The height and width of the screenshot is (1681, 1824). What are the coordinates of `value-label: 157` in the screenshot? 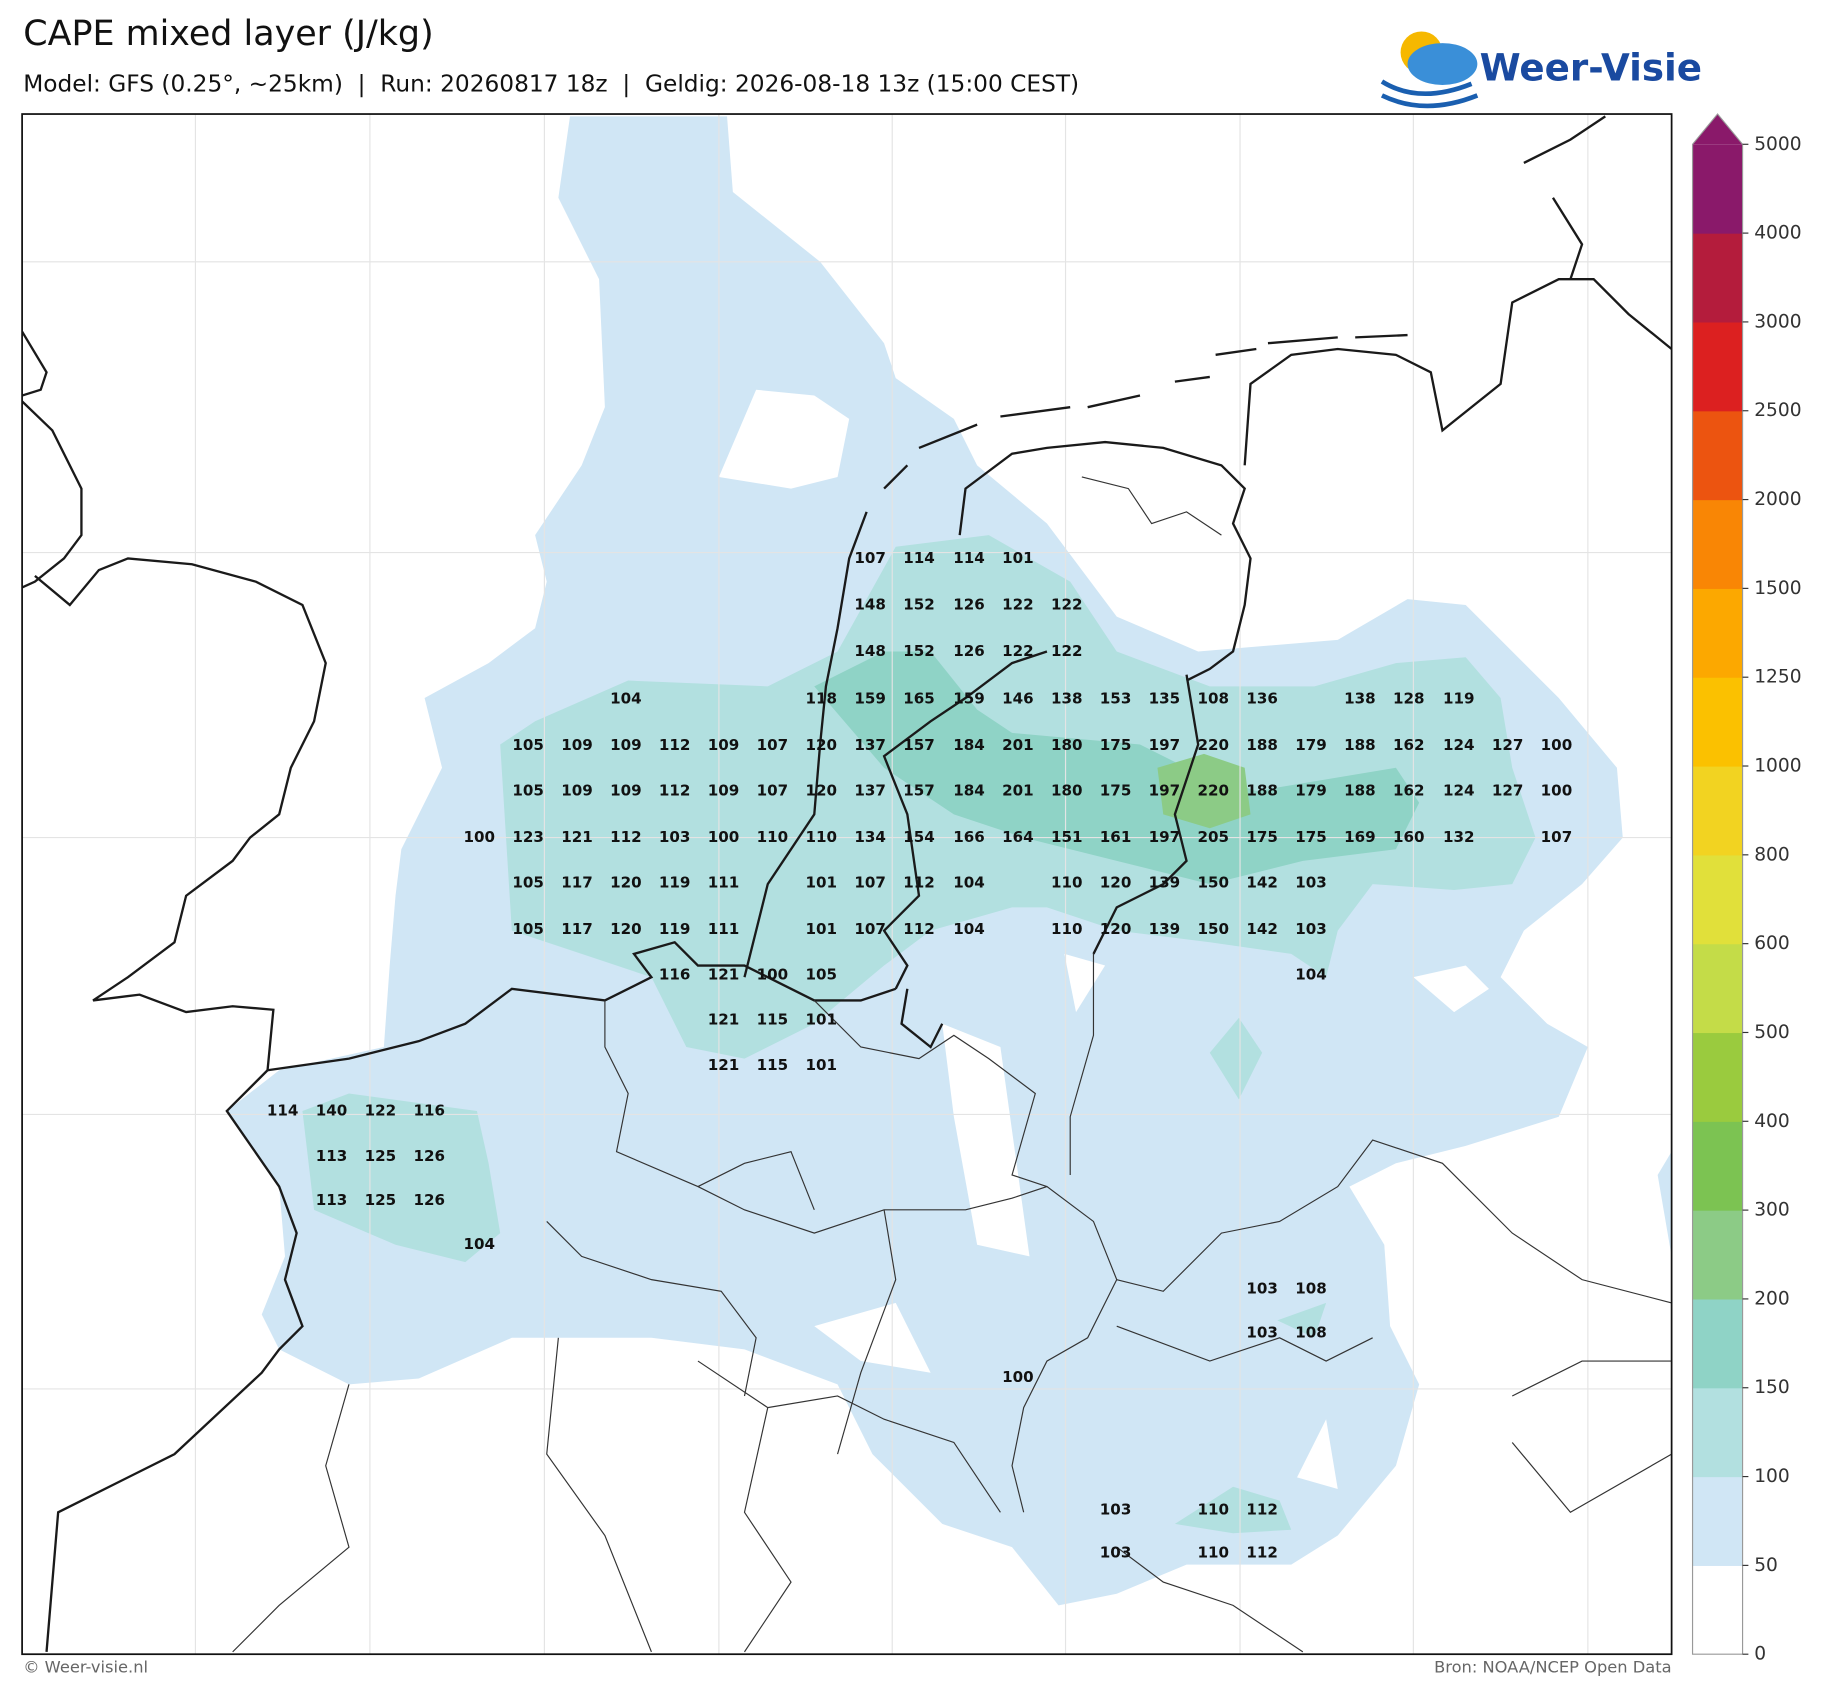 It's located at (919, 745).